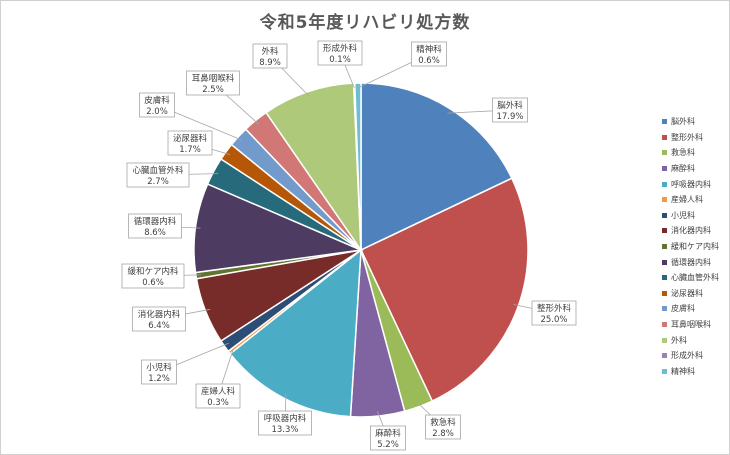 This screenshot has width=730, height=455. I want to click on data-label-percent: 5.2%, so click(388, 445).